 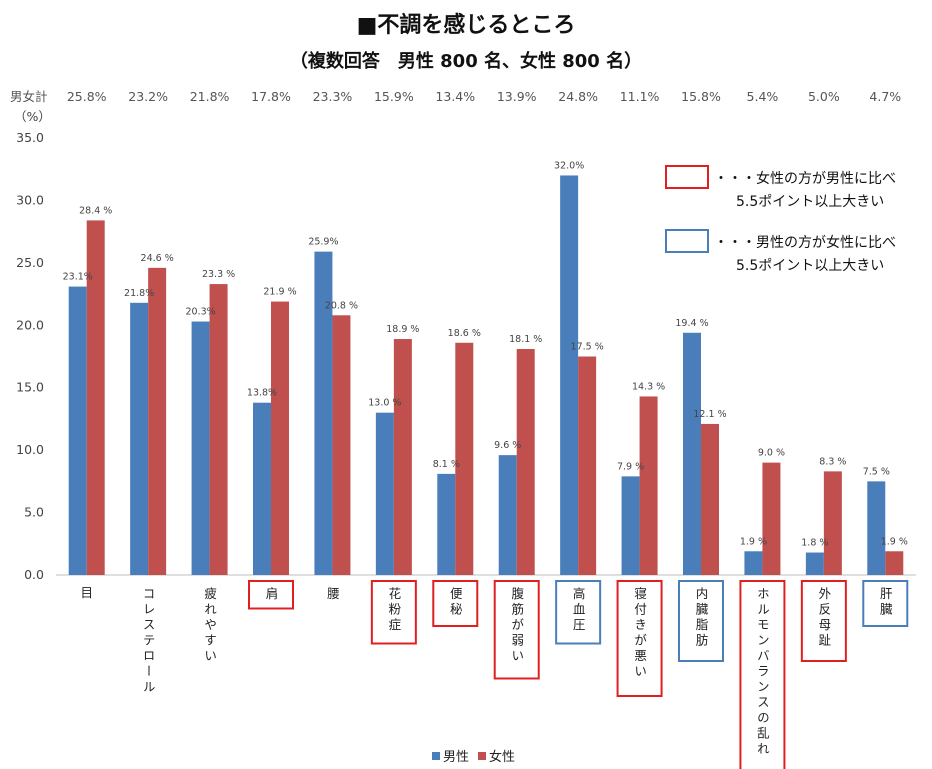 I want to click on total-value: 13.4%, so click(x=455, y=96).